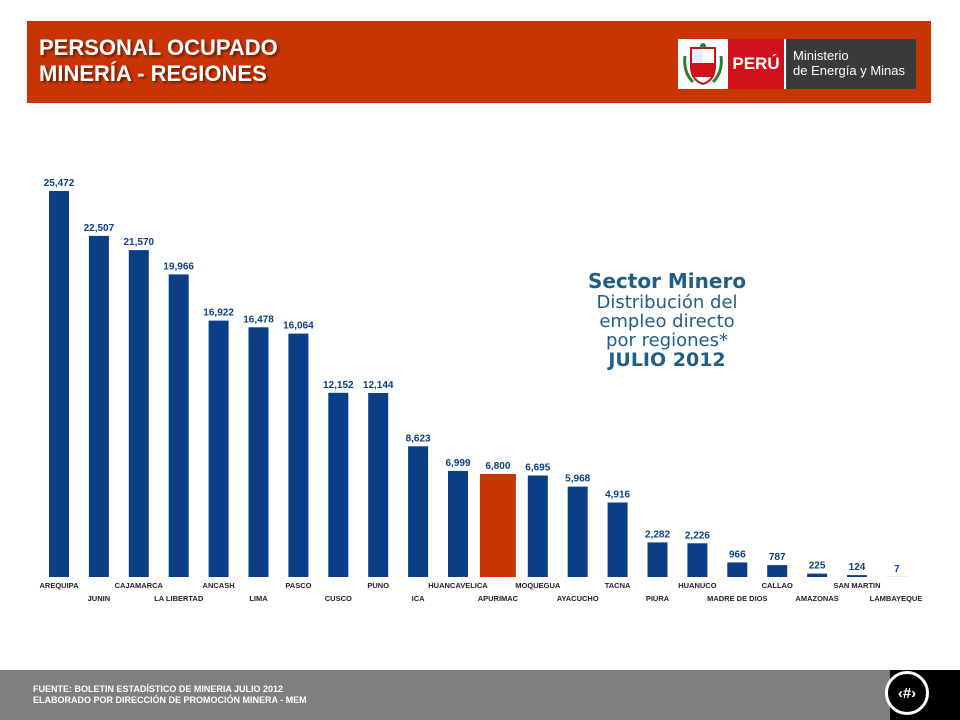  Describe the element at coordinates (697, 535) in the screenshot. I see `value-label-huanuco: 2,226` at that location.